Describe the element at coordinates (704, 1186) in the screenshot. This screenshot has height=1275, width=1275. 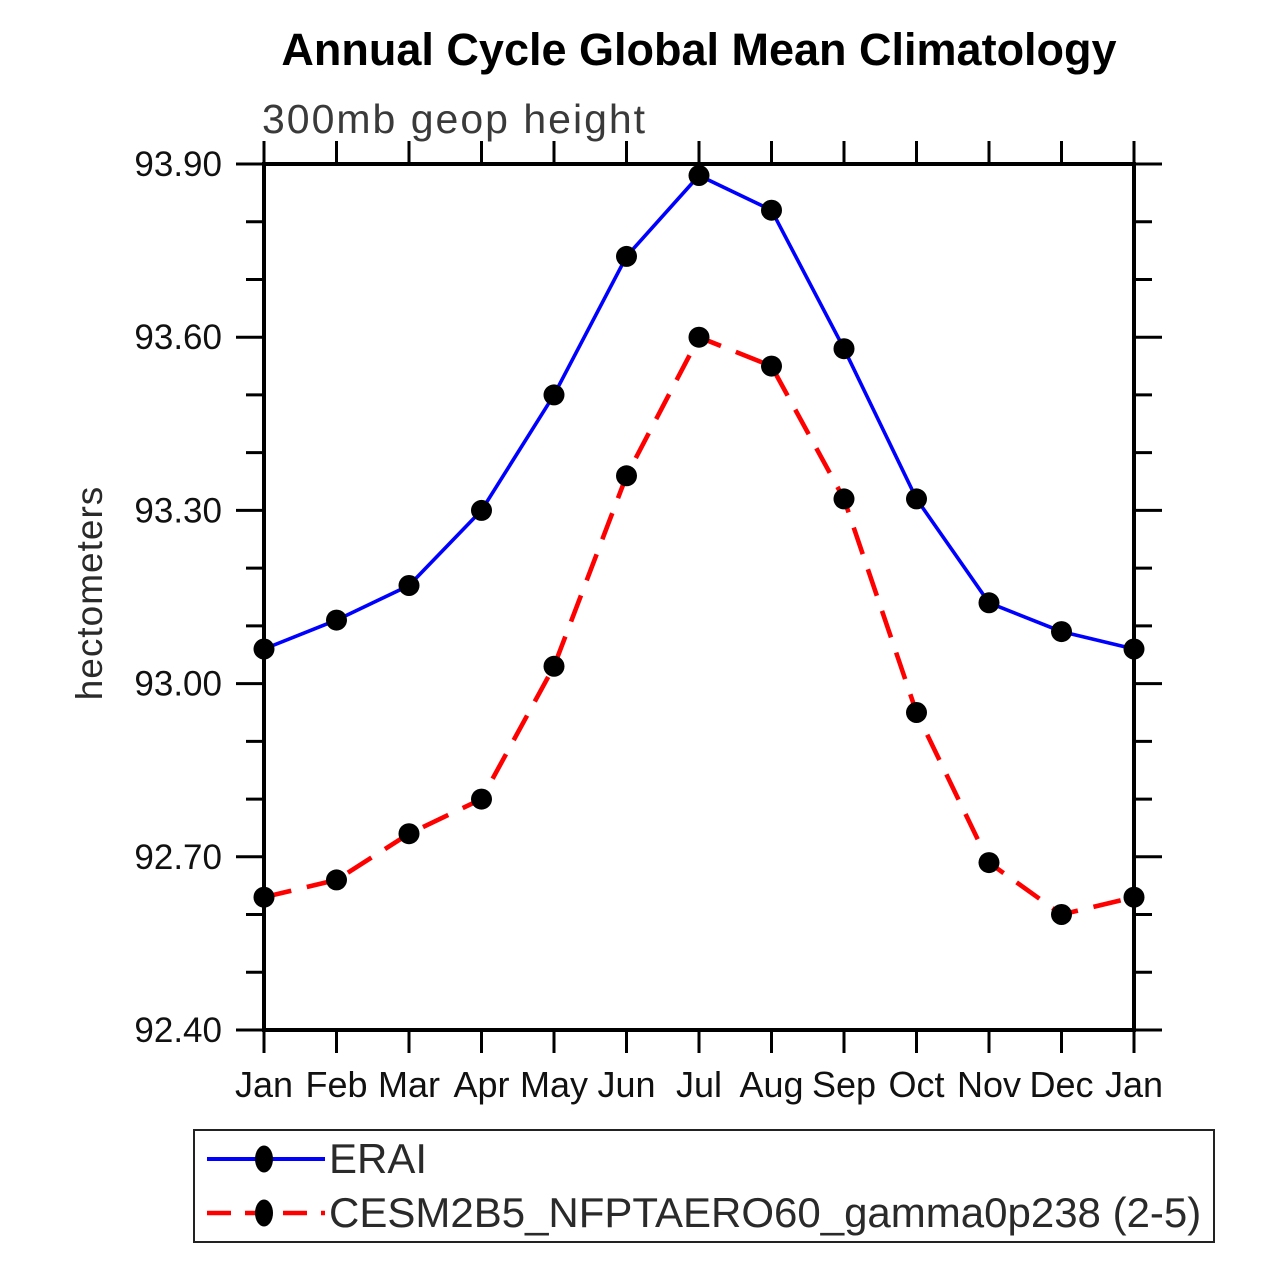
I see `legend: ERAI CESM2B5_NFPTAERO60_gamma0p238 (2-5)` at that location.